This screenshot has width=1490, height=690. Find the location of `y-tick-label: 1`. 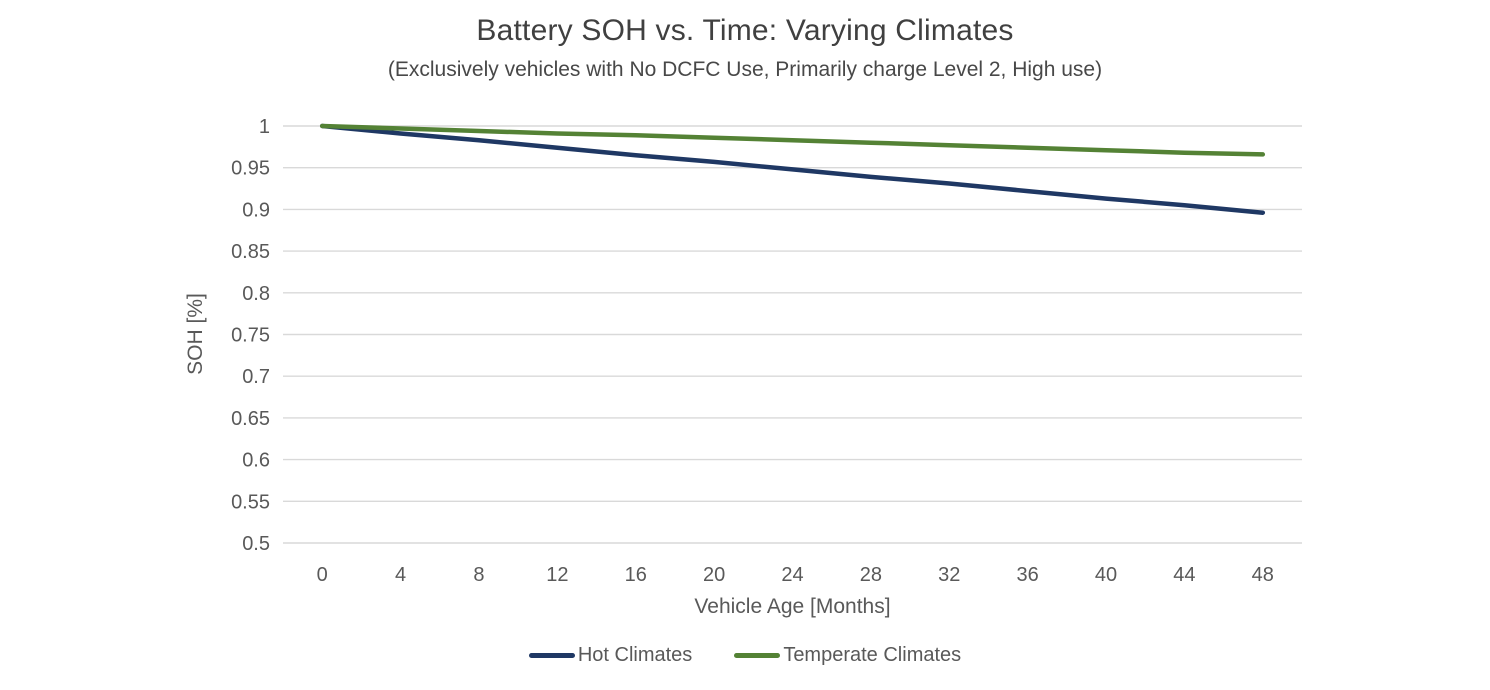

y-tick-label: 1 is located at coordinates (264, 127).